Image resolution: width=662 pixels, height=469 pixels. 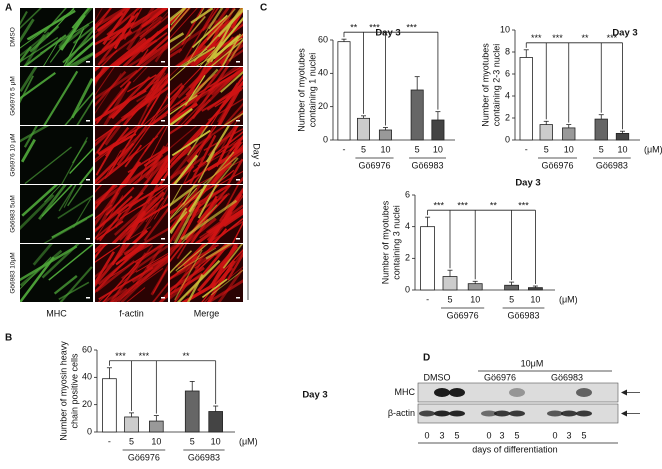 I want to click on group-label: Gö6976, so click(x=557, y=165).